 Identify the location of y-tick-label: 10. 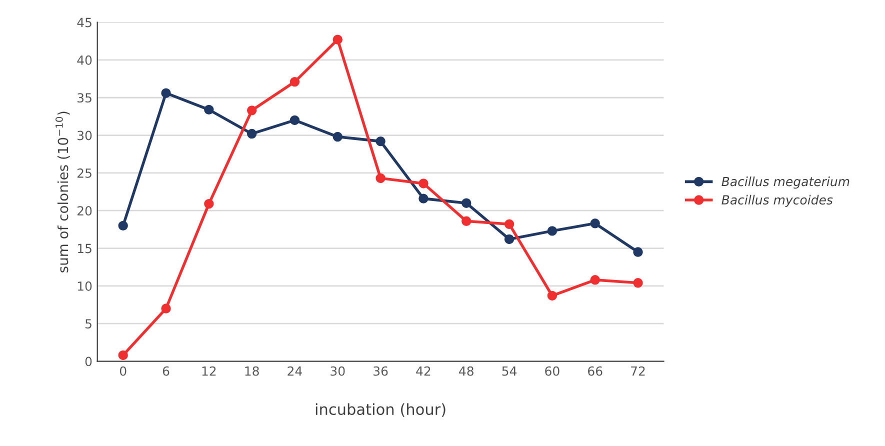
(85, 286).